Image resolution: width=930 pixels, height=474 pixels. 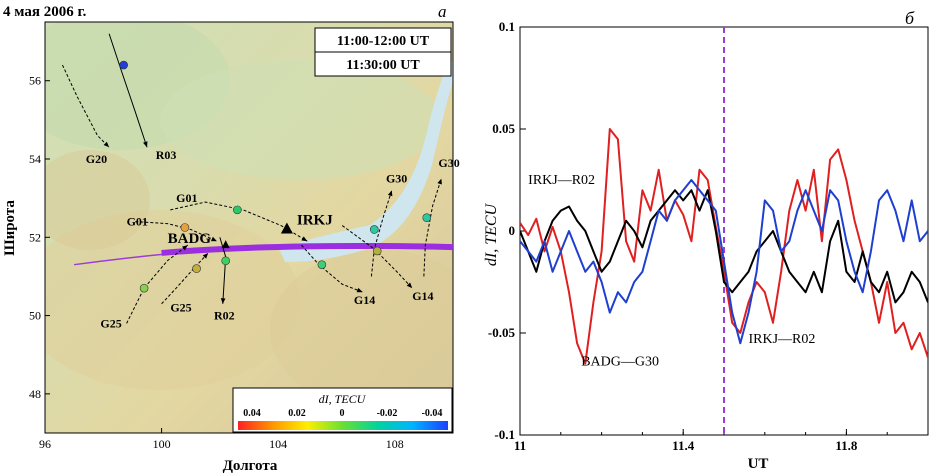 I want to click on thick-front-band, so click(x=307, y=249).